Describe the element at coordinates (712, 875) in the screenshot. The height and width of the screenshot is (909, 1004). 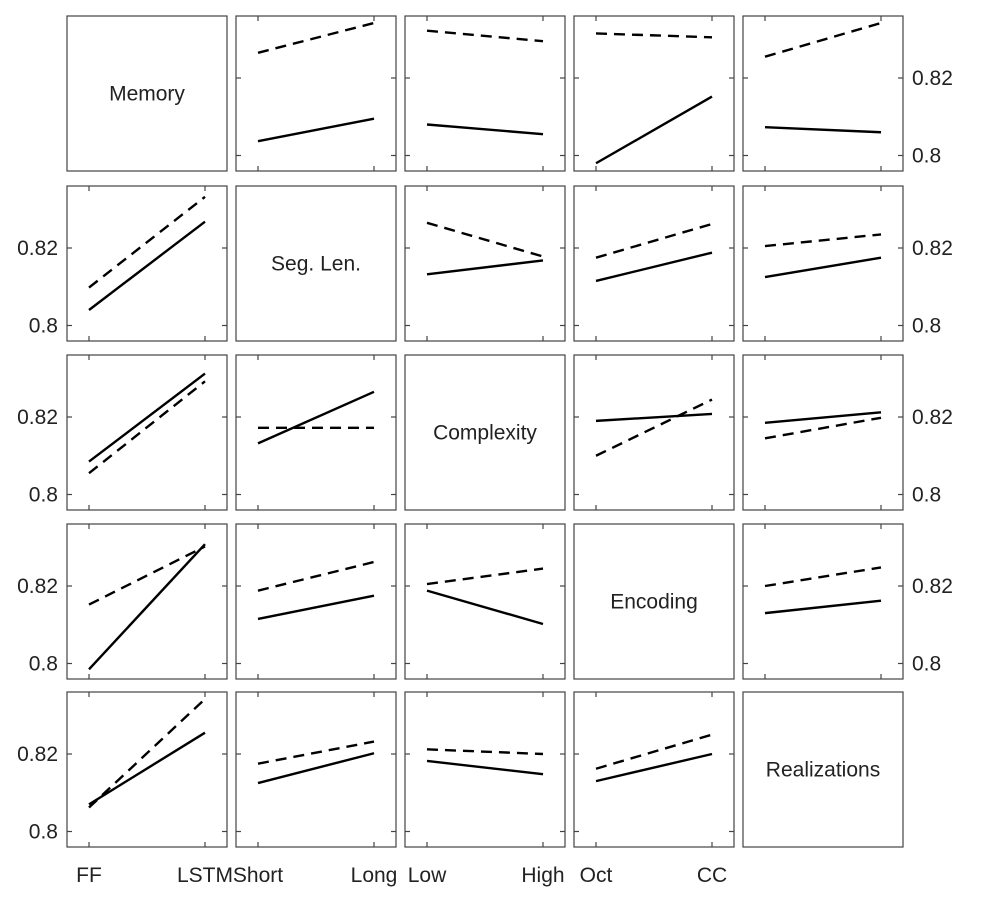
I see `x-tick-label: CC` at that location.